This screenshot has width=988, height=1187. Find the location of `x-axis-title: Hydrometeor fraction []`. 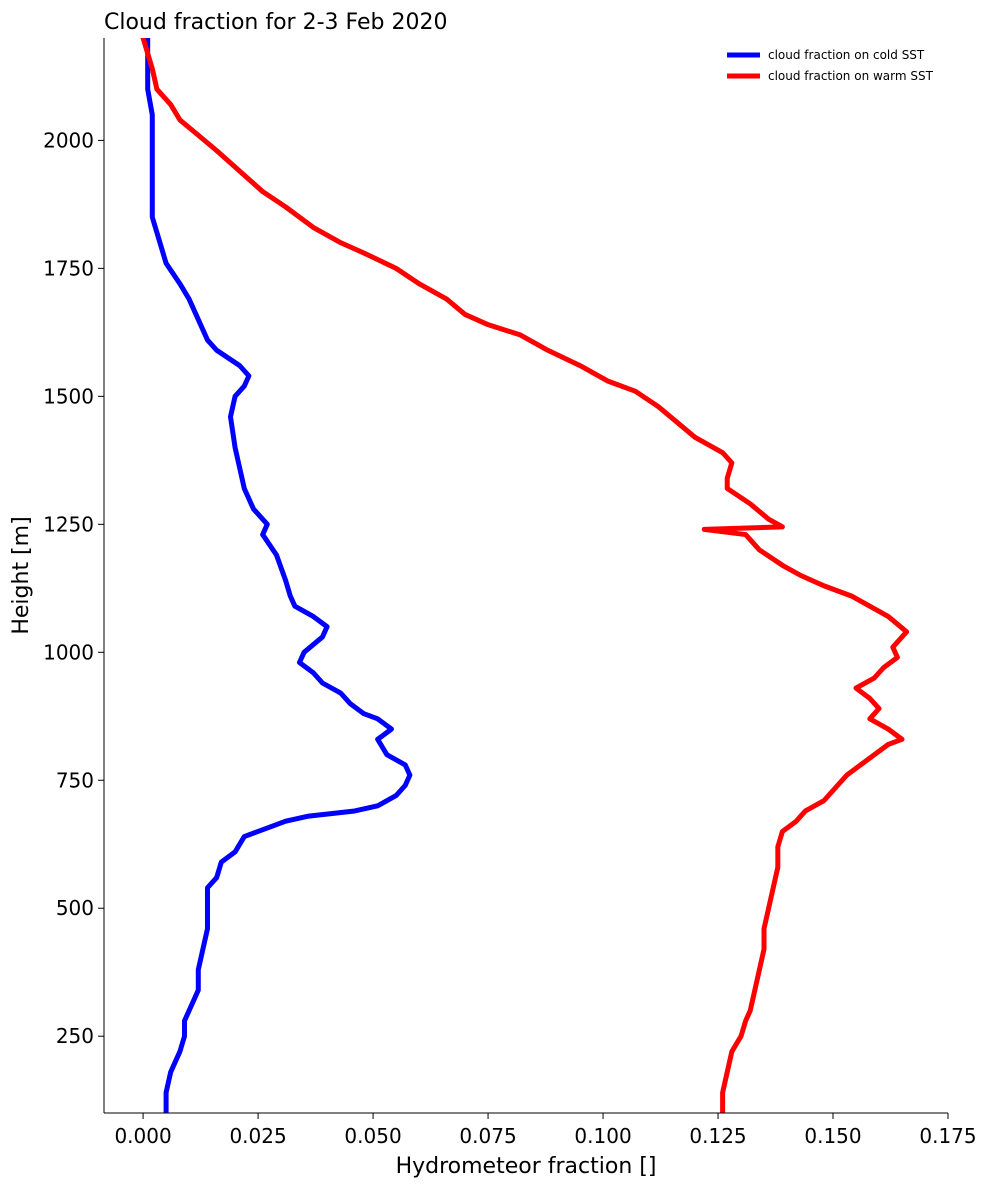

x-axis-title: Hydrometeor fraction [] is located at coordinates (526, 1166).